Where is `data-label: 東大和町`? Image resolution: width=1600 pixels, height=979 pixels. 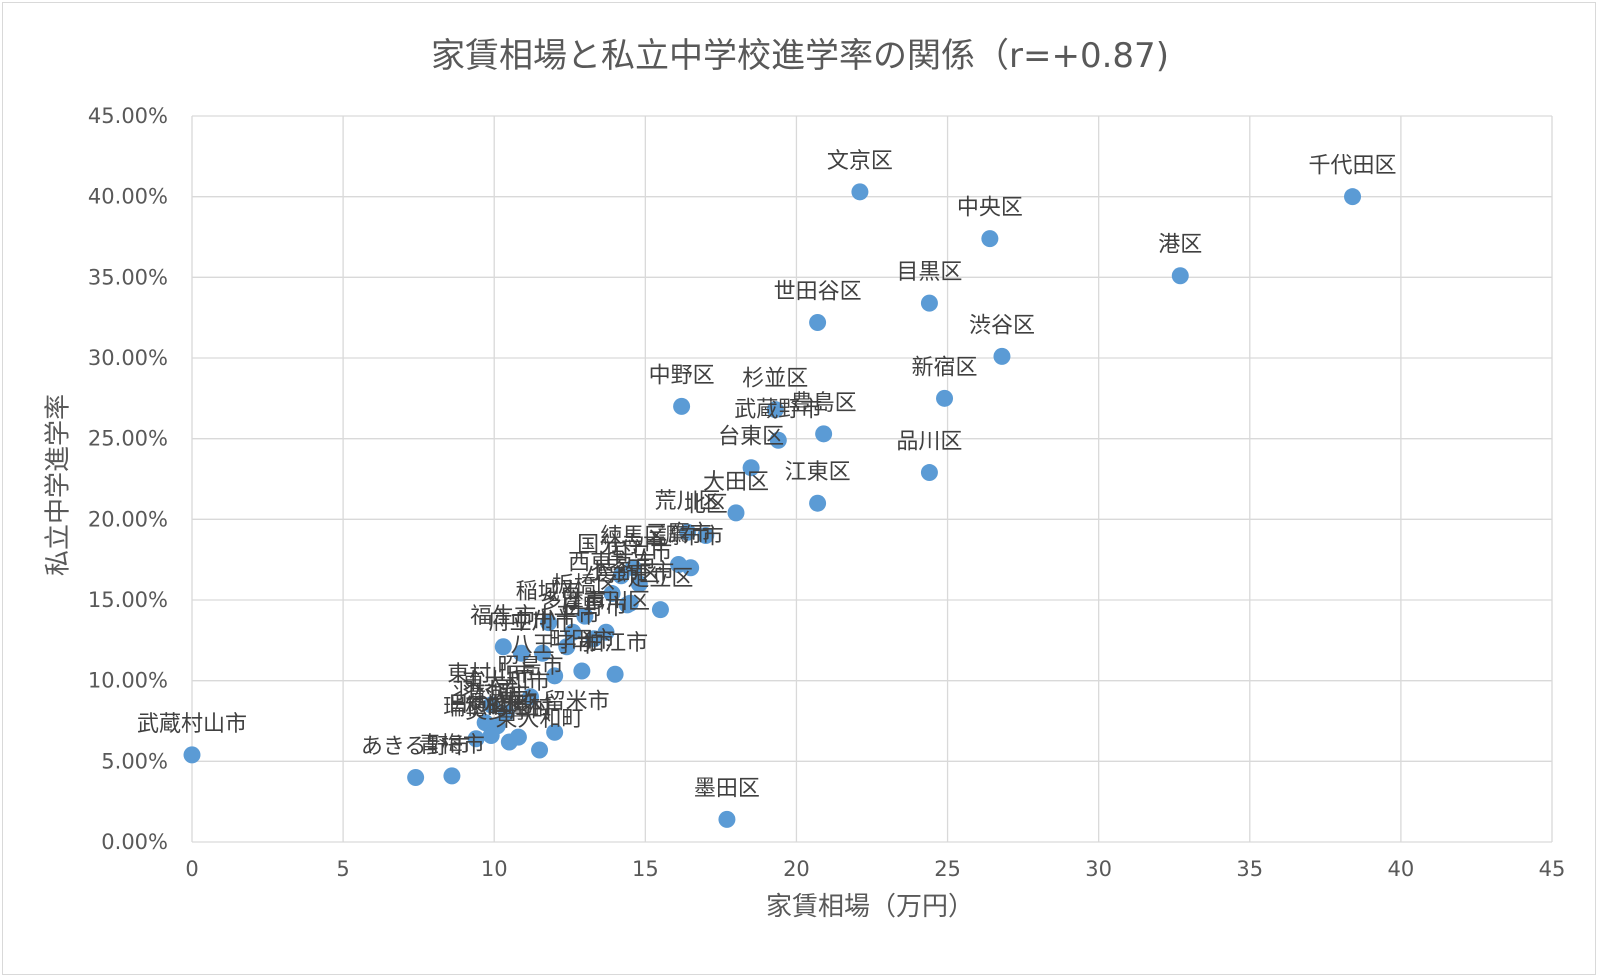 data-label: 東大和町 is located at coordinates (540, 719).